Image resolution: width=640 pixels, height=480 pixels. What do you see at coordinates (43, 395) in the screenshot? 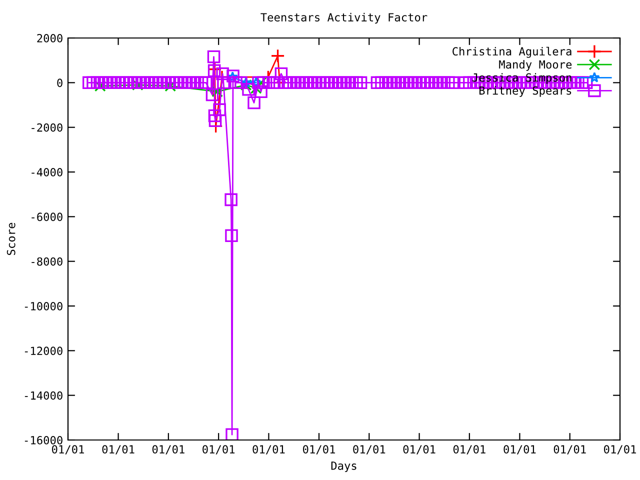
I see `y-tick-label: -14000` at bounding box center [43, 395].